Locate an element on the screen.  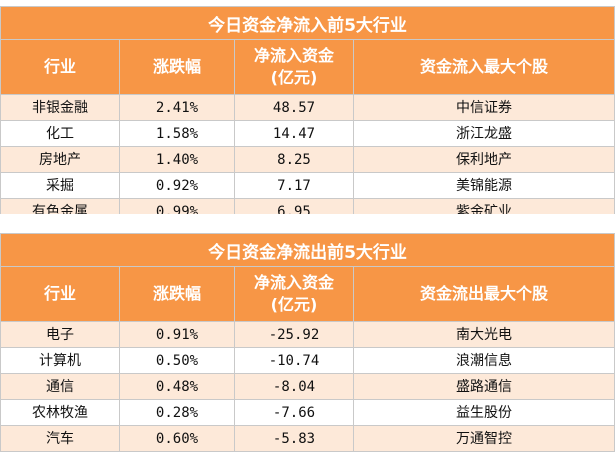
outflow-header-row: 行业 涨跌幅 净流入资金 (亿元) 资金流出最大个股 is located at coordinates (307, 294).